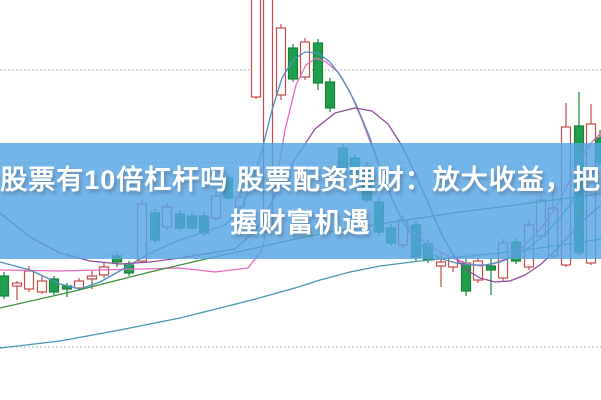 This screenshot has height=400, width=601. I want to click on headline-line-2: 握财富机遇, so click(300, 223).